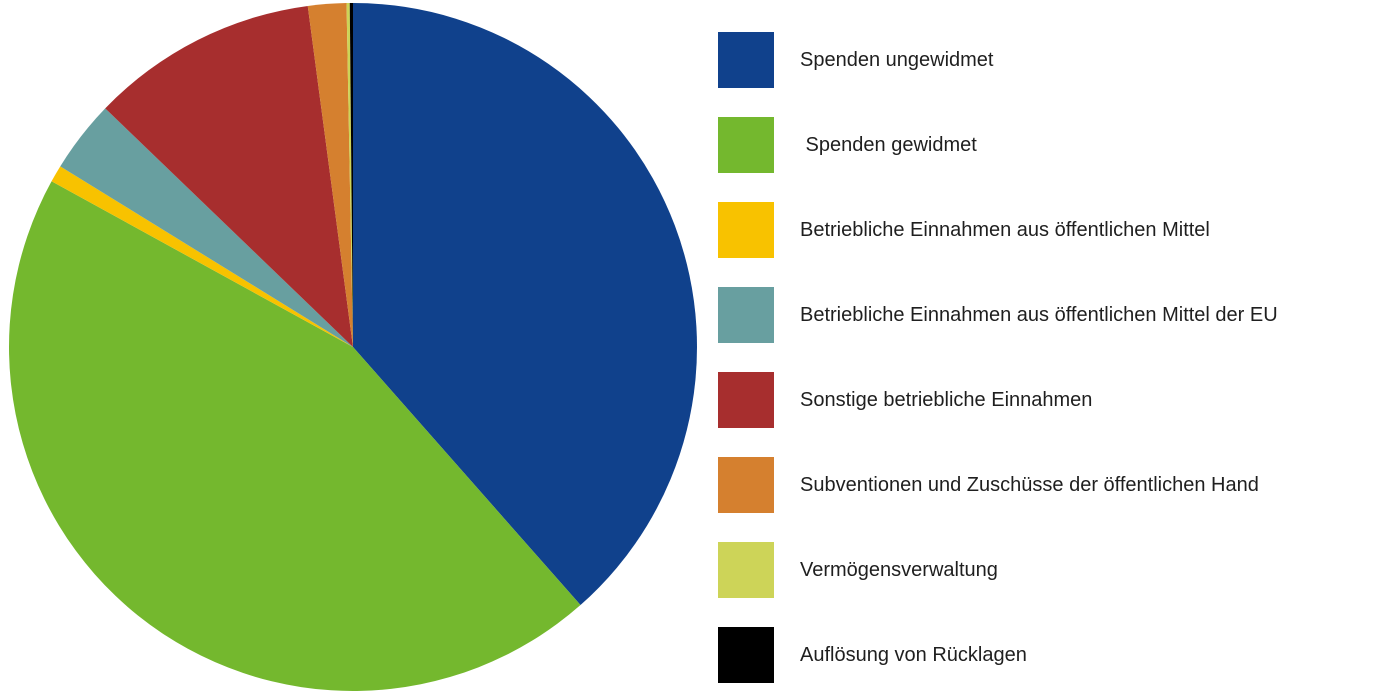  I want to click on legend-item: Auflösung von Rücklagen, so click(998, 655).